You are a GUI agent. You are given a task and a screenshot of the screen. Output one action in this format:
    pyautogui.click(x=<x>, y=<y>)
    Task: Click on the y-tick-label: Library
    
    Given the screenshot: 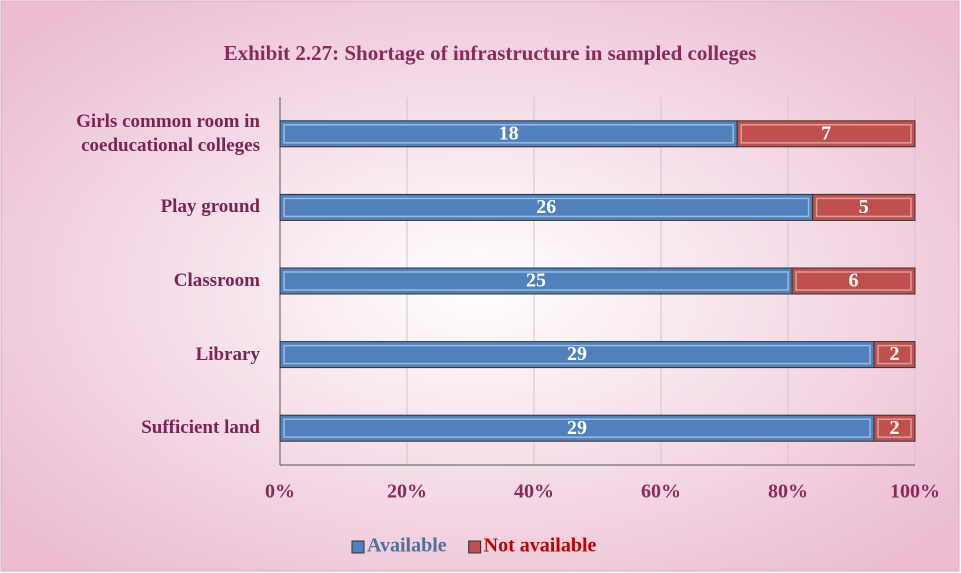 What is the action you would take?
    pyautogui.click(x=227, y=354)
    